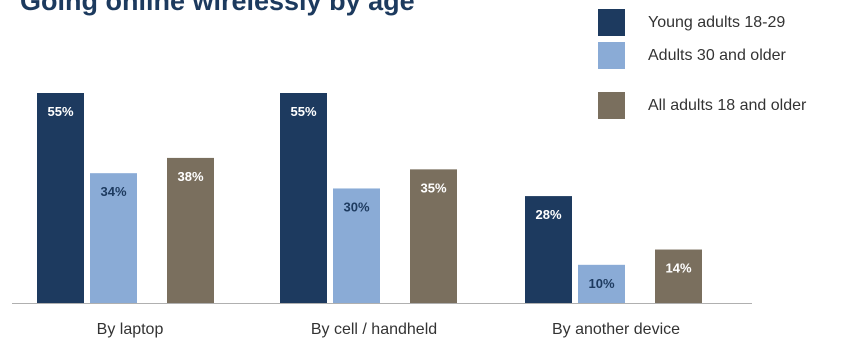 This screenshot has width=852, height=342. What do you see at coordinates (433, 236) in the screenshot?
I see `bar-s2-c1` at bounding box center [433, 236].